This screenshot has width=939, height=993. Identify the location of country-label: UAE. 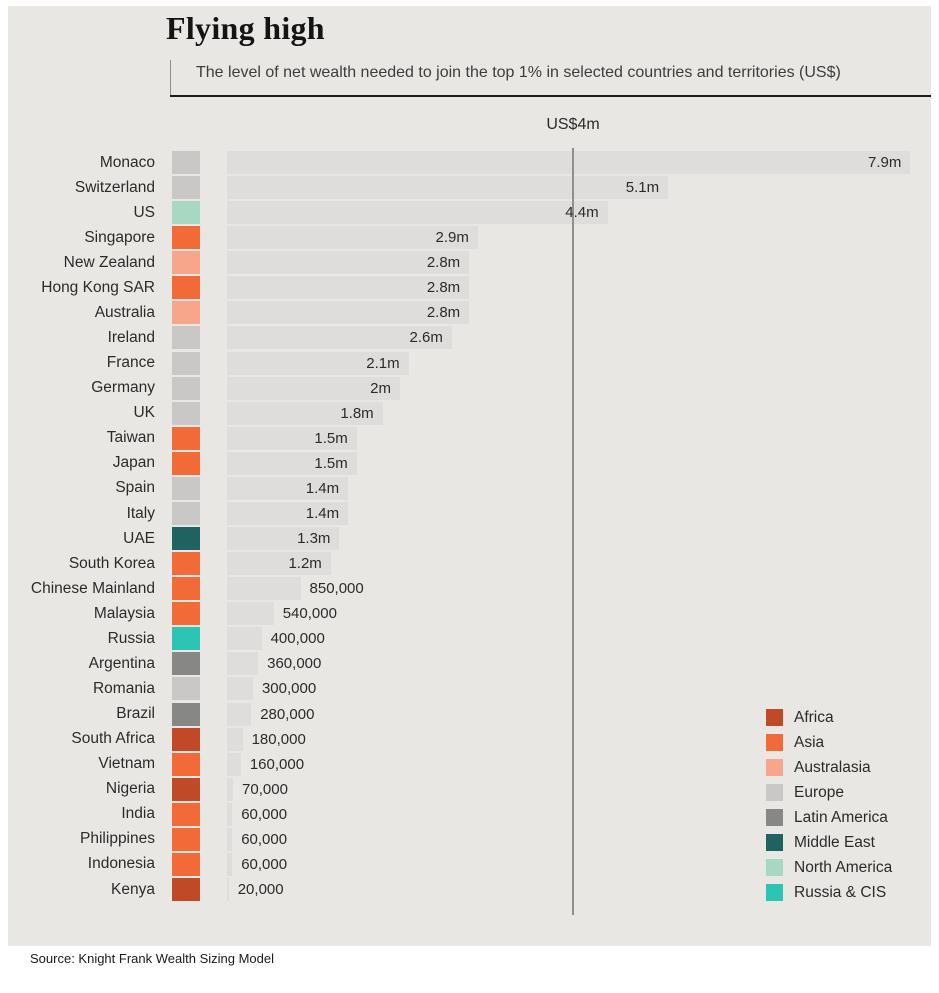
(139, 538).